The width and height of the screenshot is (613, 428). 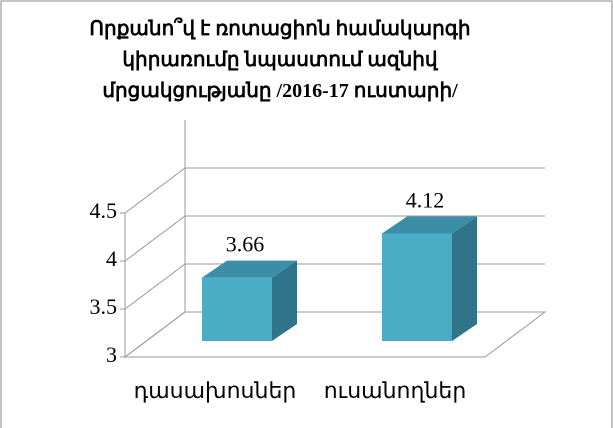 What do you see at coordinates (215, 390) in the screenshot?
I see `x-tick-label: դասախոսներ` at bounding box center [215, 390].